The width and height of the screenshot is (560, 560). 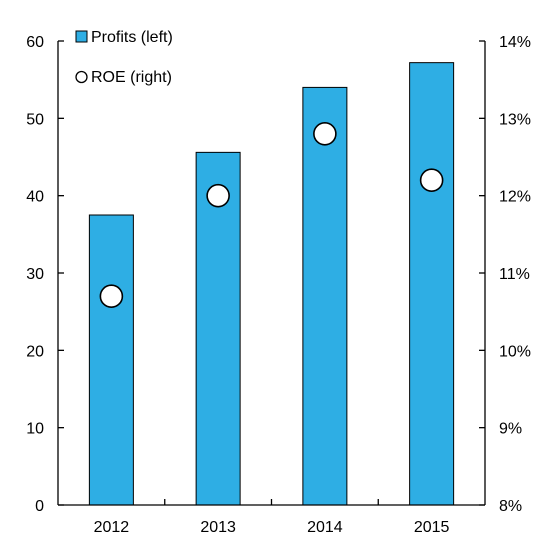 What do you see at coordinates (515, 119) in the screenshot?
I see `right-tick-label: 13%` at bounding box center [515, 119].